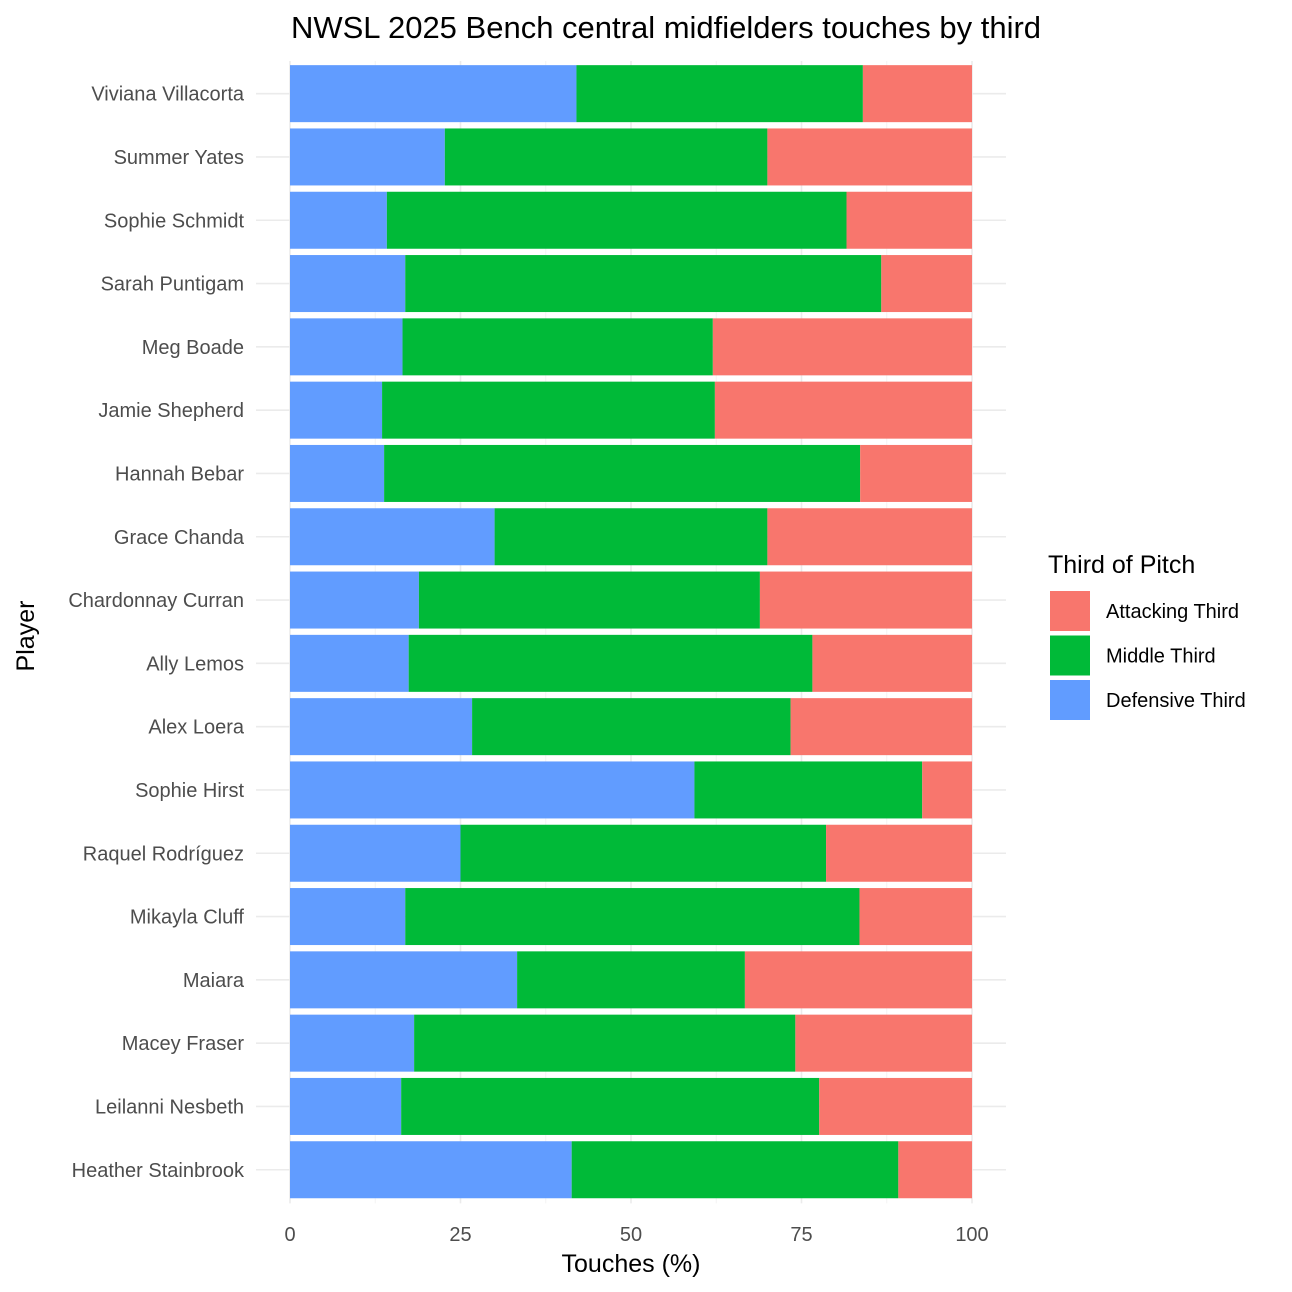  What do you see at coordinates (174, 221) in the screenshot?
I see `y-tick-label: Sophie Schmidt` at bounding box center [174, 221].